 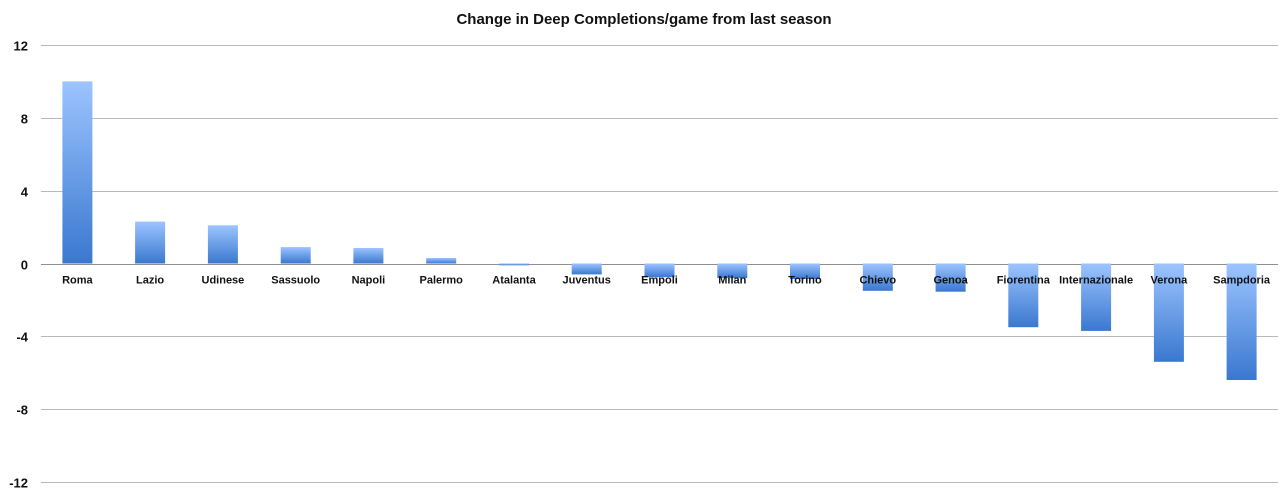 What do you see at coordinates (369, 281) in the screenshot?
I see `category-label-napoli: Napoli` at bounding box center [369, 281].